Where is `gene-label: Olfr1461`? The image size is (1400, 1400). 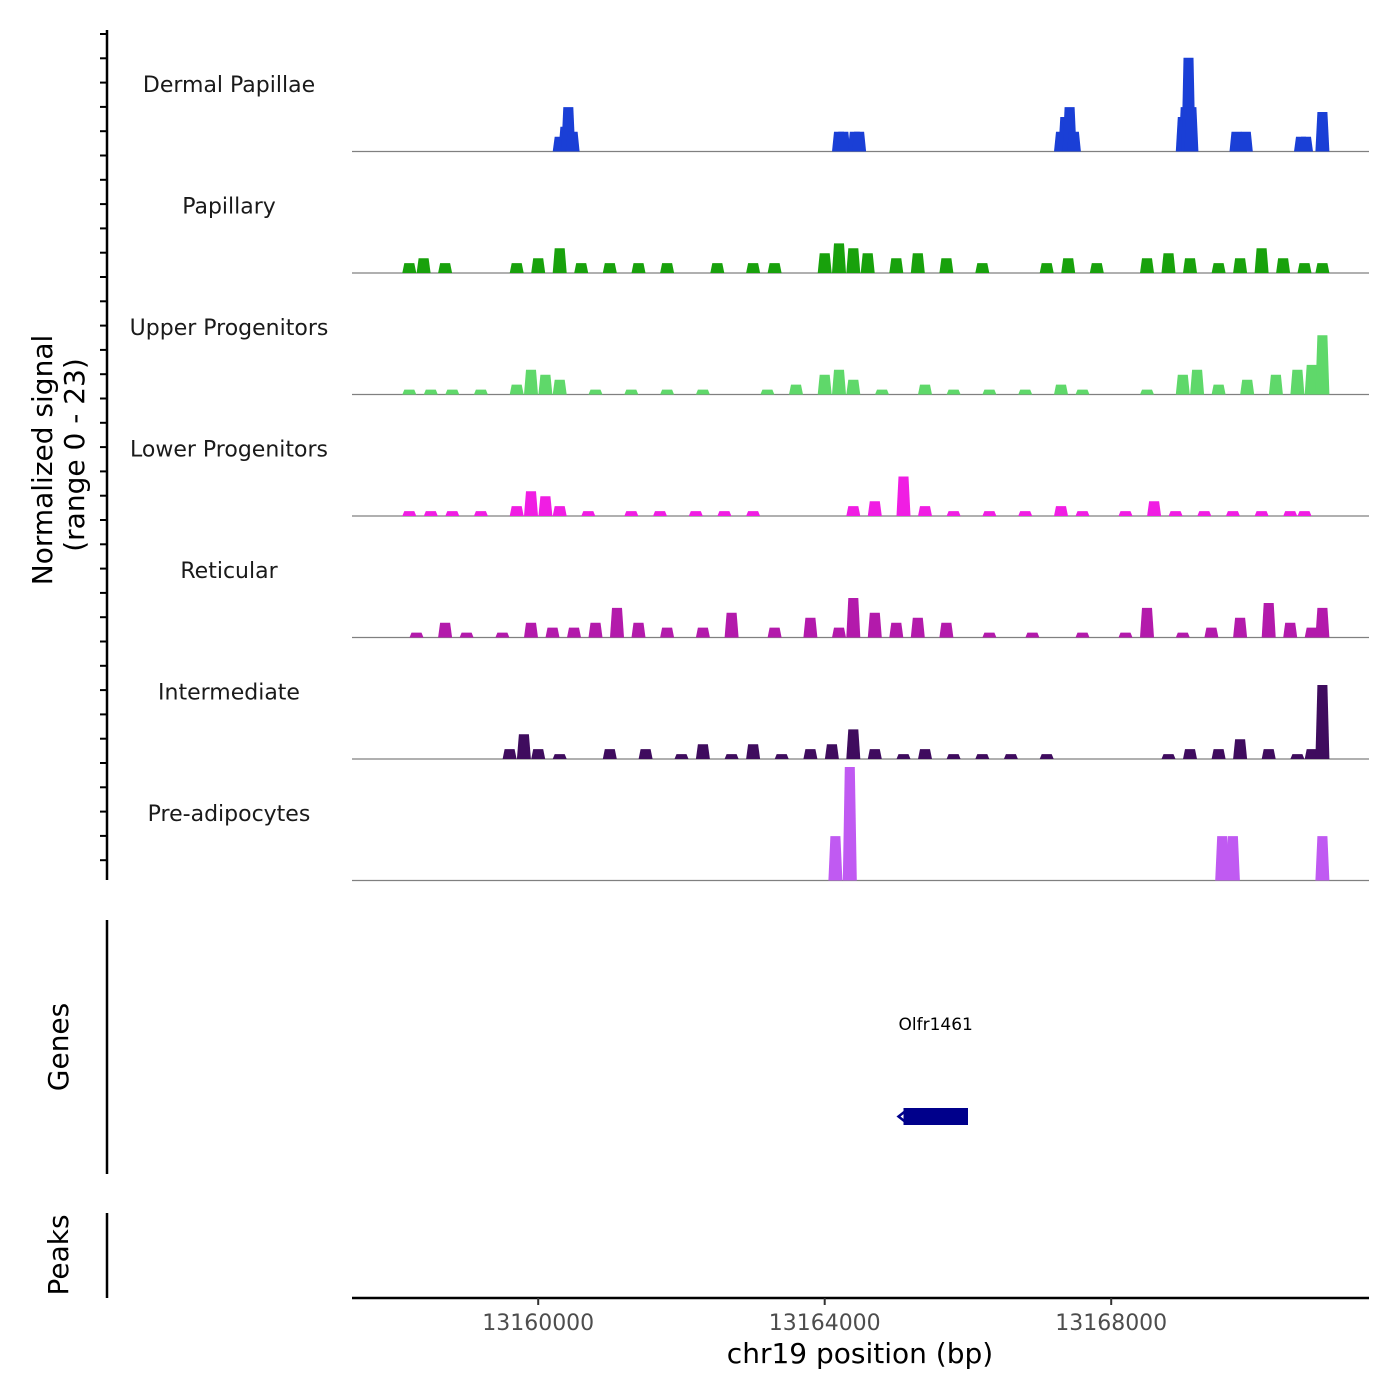 gene-label: Olfr1461 is located at coordinates (936, 1025).